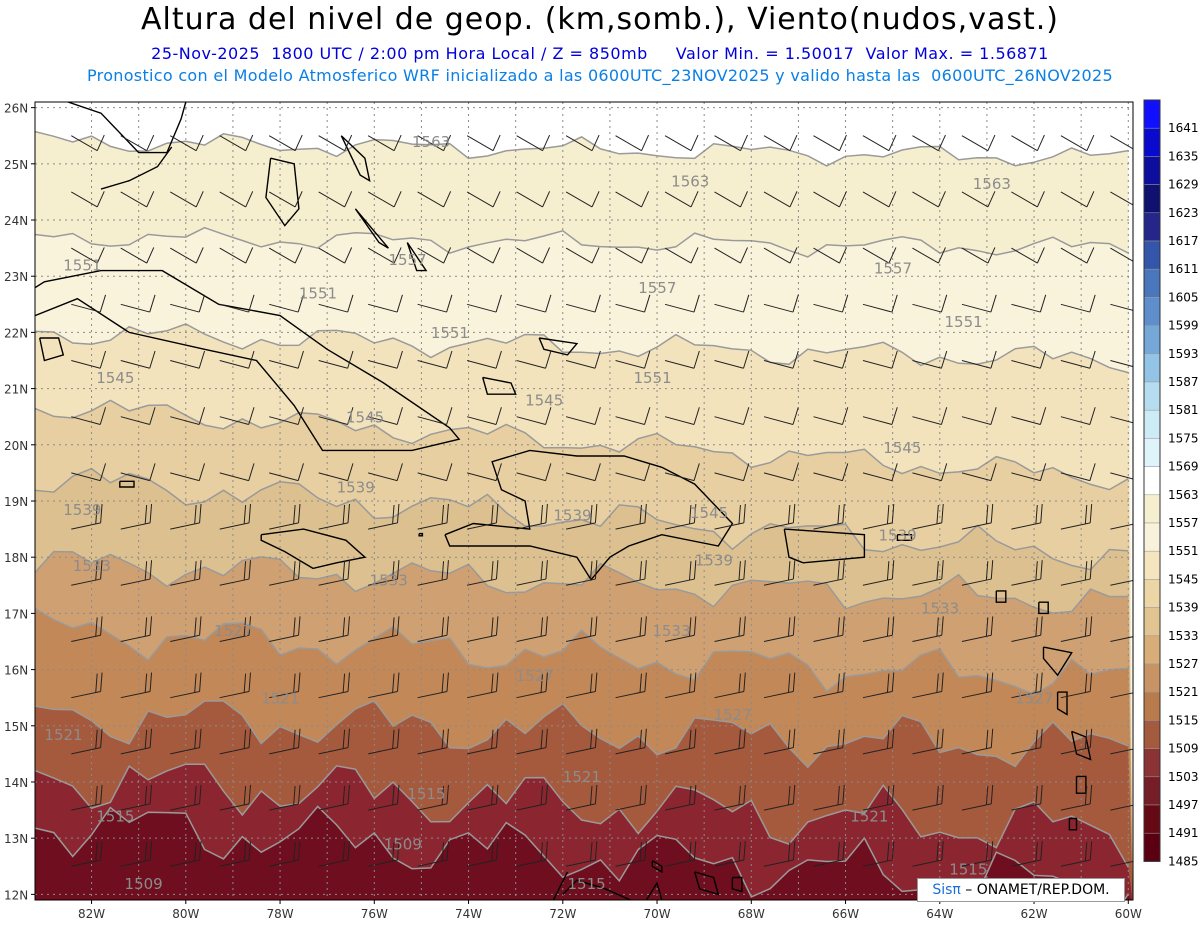 Image resolution: width=1200 pixels, height=927 pixels. What do you see at coordinates (1183, 354) in the screenshot?
I see `colorbar-label: 1593` at bounding box center [1183, 354].